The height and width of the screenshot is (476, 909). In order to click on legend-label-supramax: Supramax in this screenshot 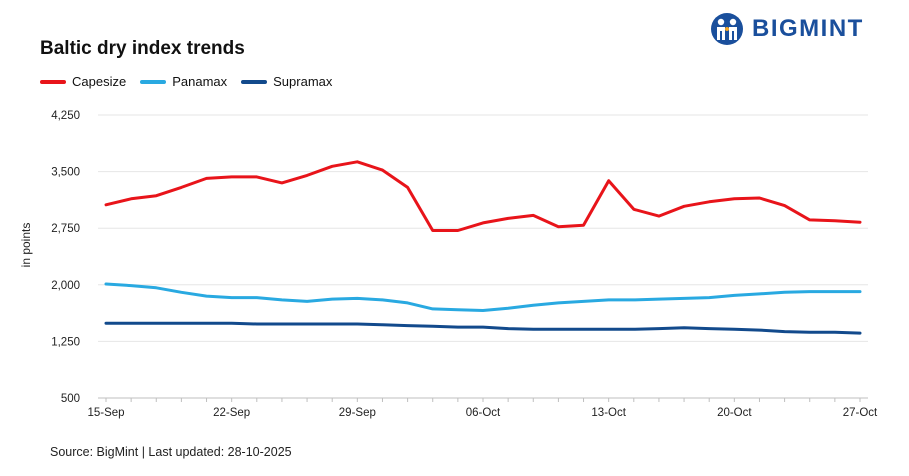, I will do `click(303, 81)`.